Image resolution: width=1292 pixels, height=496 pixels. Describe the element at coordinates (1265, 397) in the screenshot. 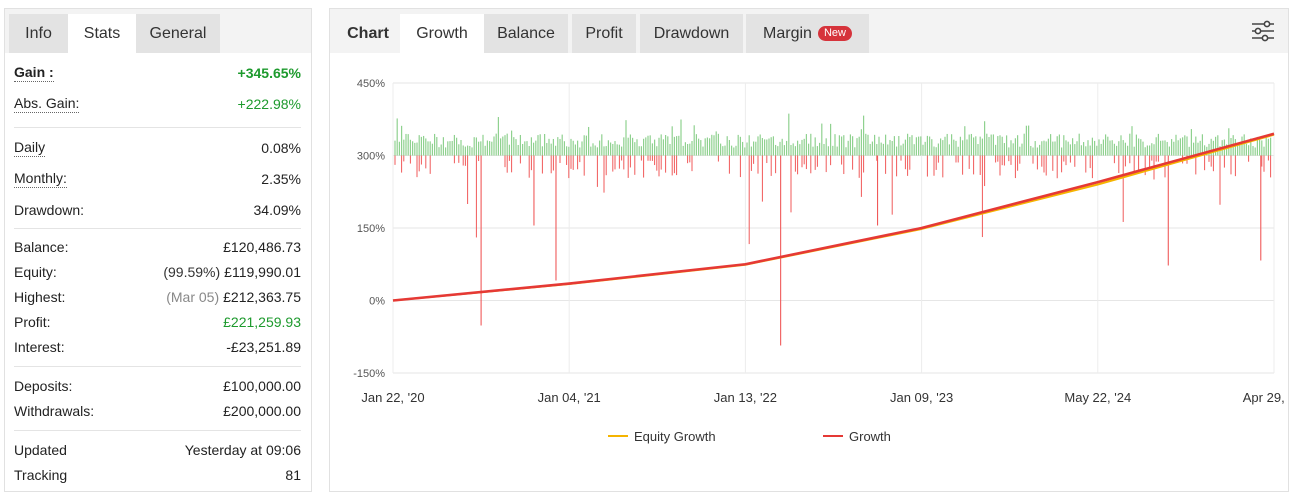

I see `x-tick-label: Apr 29, '25` at that location.